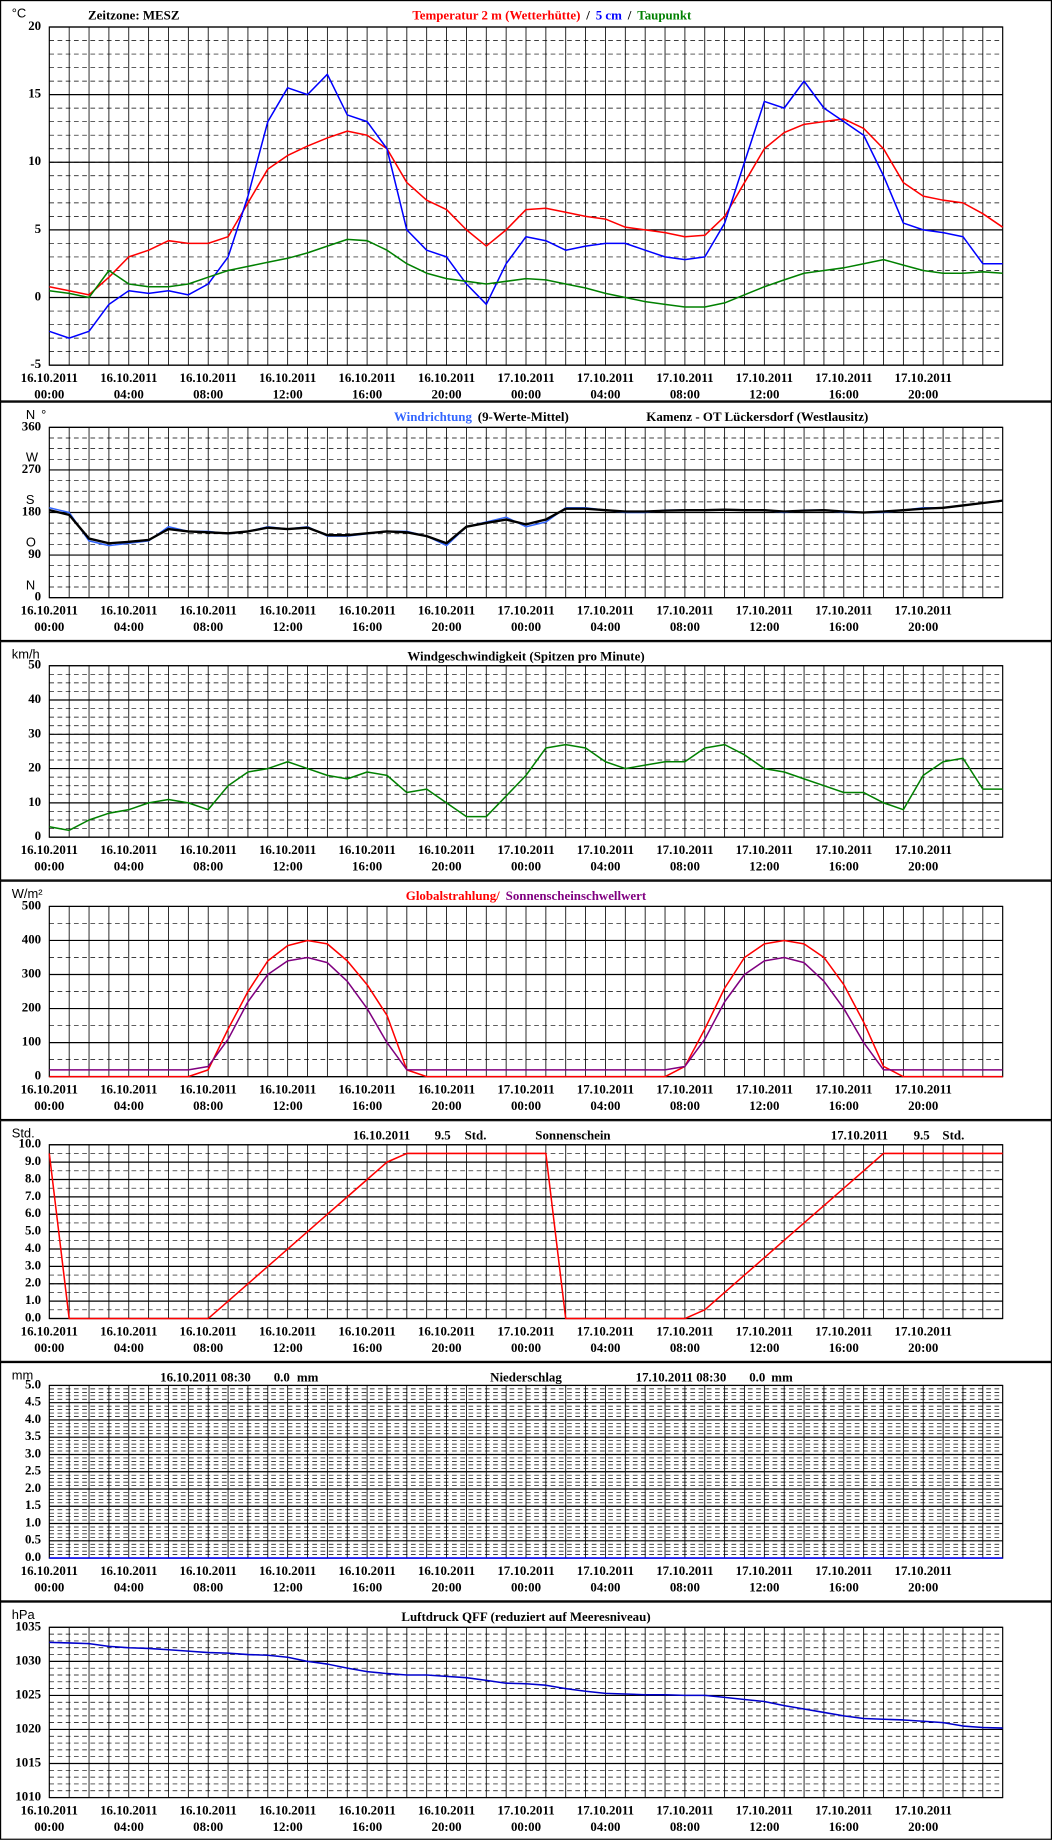 The width and height of the screenshot is (1052, 1841). Describe the element at coordinates (681, 1376) in the screenshot. I see `annotation: 17.10.2011 08:30` at that location.